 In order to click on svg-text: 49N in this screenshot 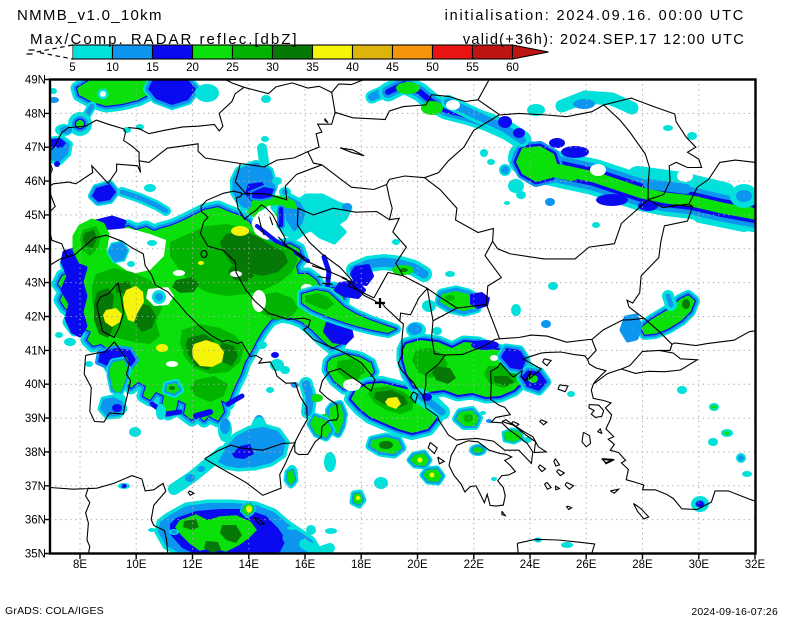, I will do `click(35, 81)`.